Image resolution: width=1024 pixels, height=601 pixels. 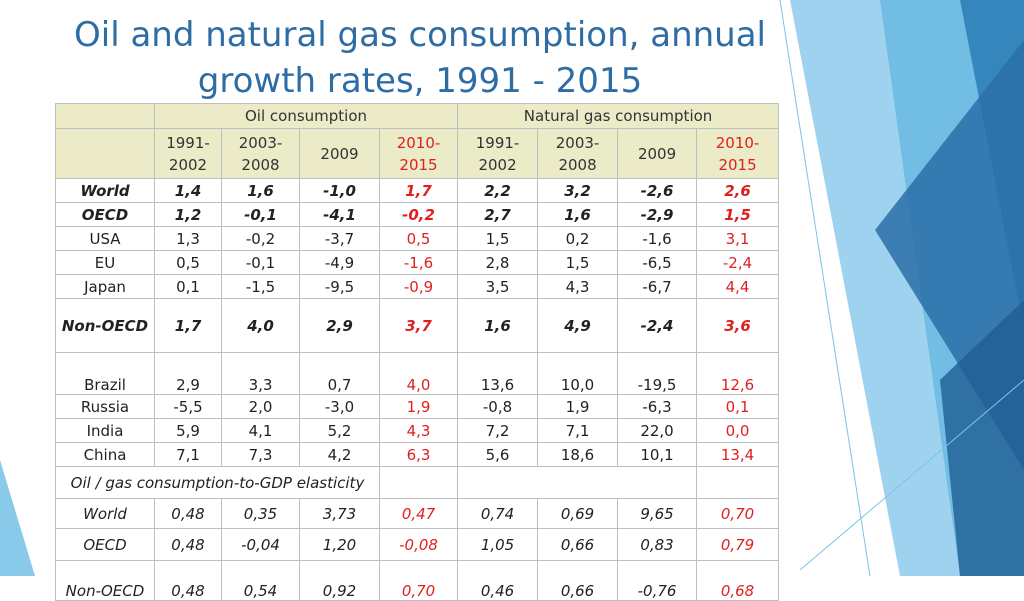 I want to click on table-cell: 0,83, so click(x=657, y=544).